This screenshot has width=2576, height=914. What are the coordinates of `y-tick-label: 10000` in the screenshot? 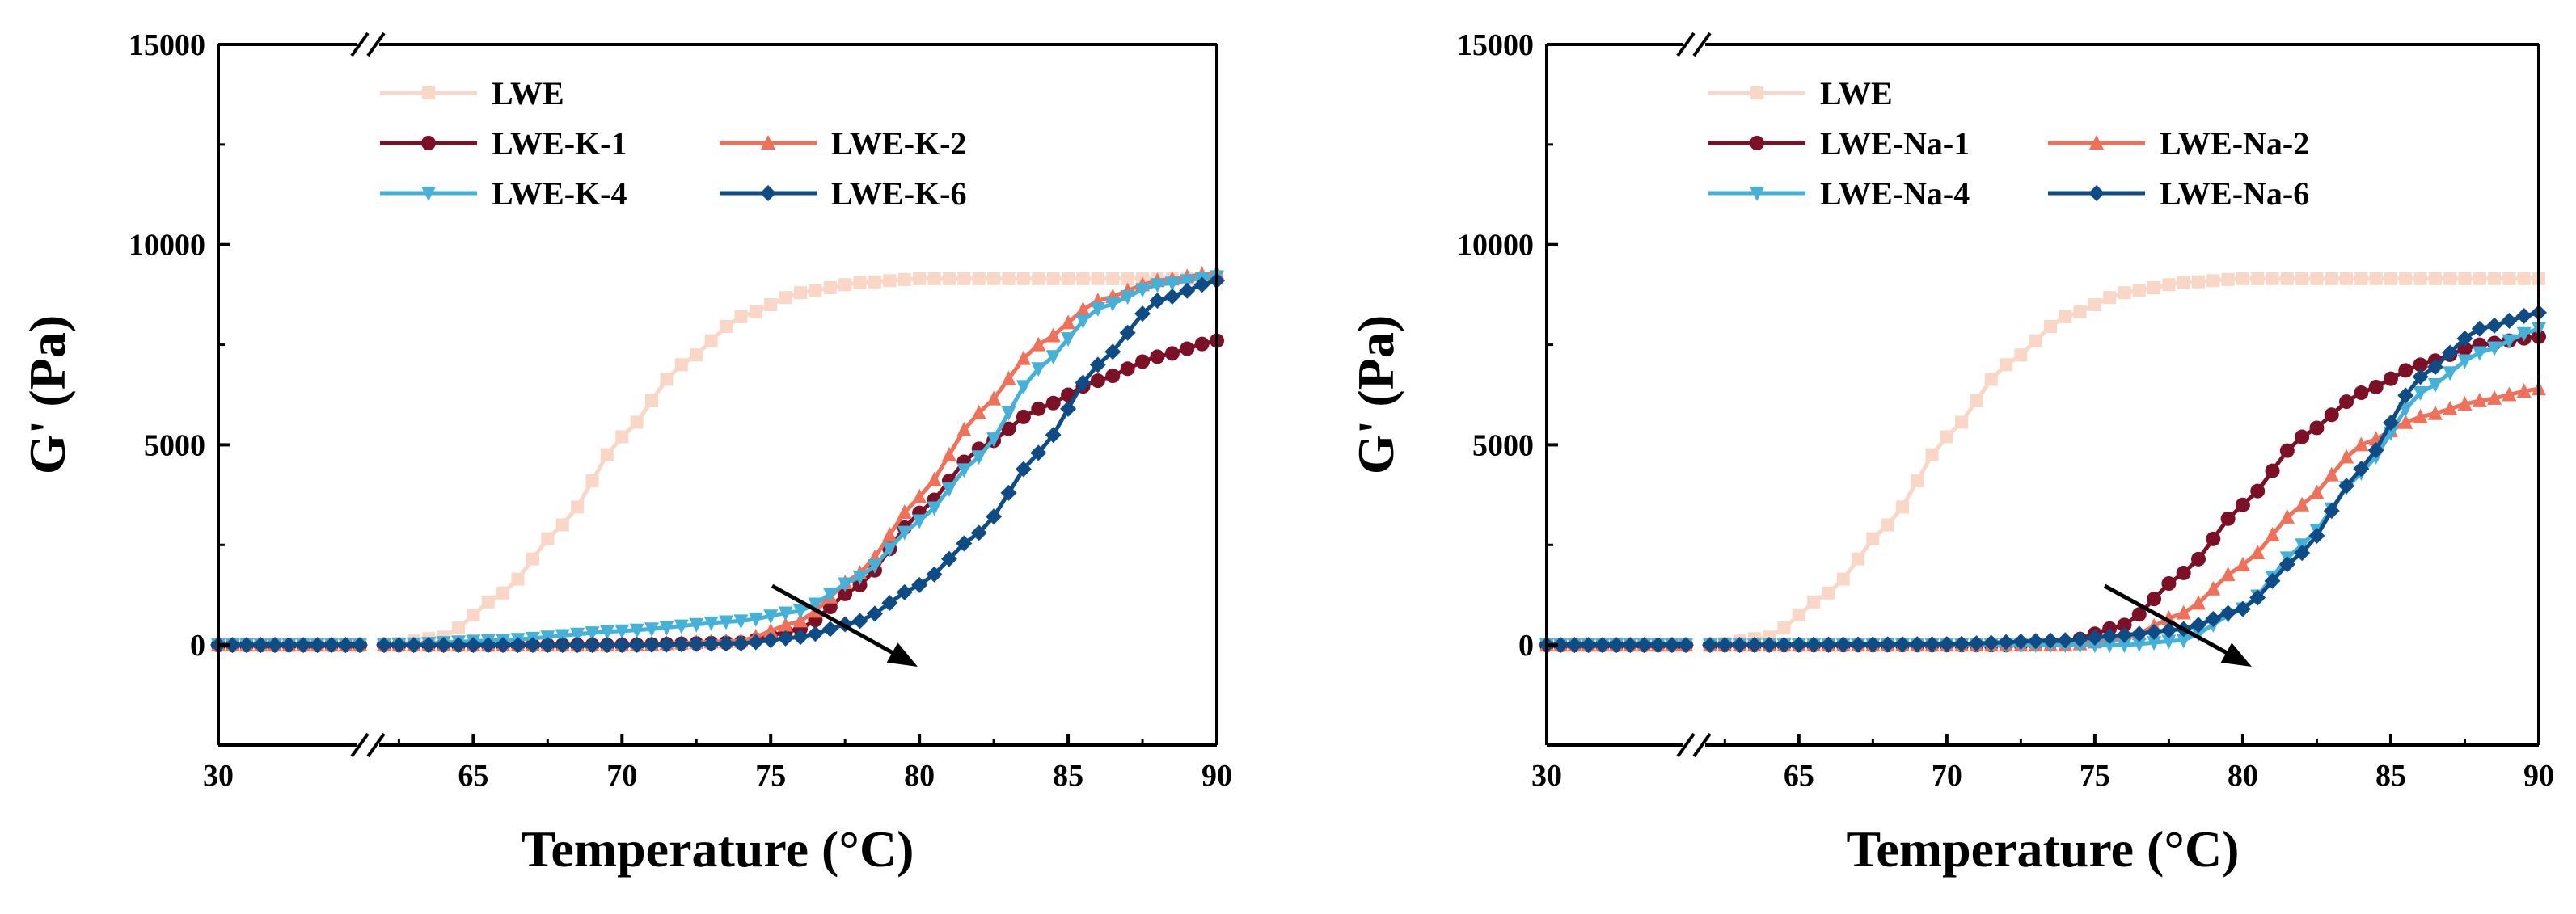 It's located at (167, 246).